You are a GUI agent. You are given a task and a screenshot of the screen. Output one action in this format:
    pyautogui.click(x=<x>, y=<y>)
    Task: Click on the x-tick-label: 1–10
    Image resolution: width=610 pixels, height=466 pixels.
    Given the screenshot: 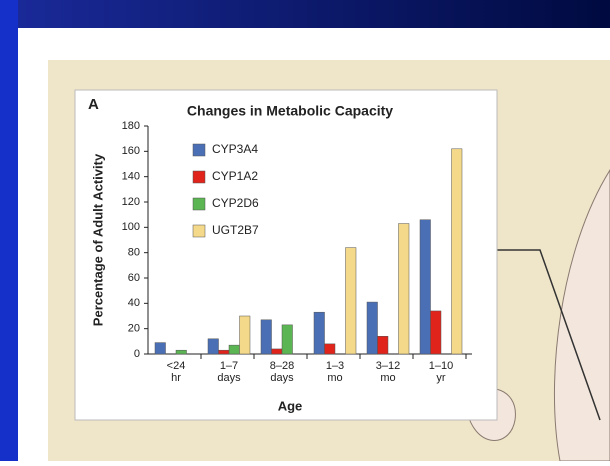 What is the action you would take?
    pyautogui.click(x=441, y=366)
    